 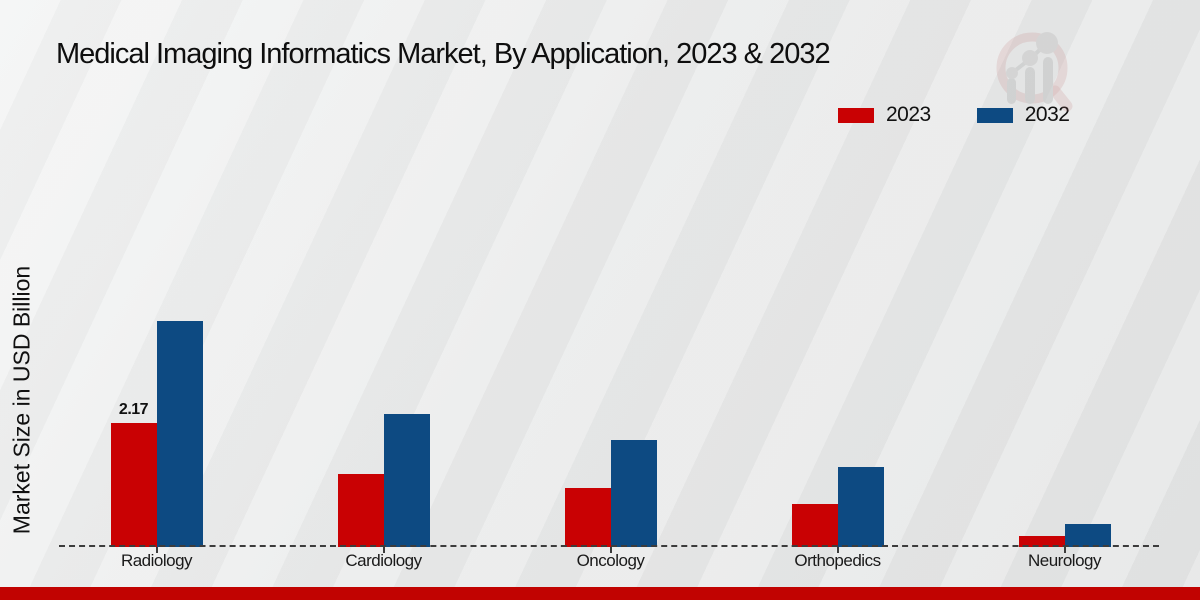 I want to click on bar-2032-orthopedics, so click(x=860, y=507).